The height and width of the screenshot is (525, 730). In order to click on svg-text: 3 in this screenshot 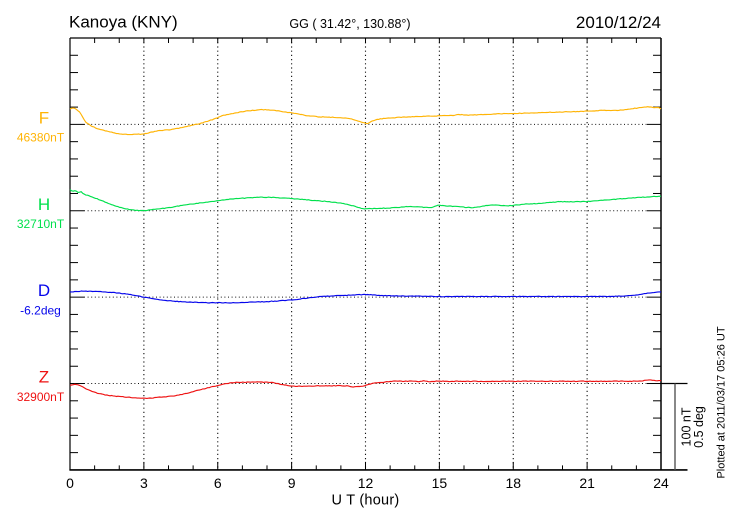, I will do `click(144, 483)`.